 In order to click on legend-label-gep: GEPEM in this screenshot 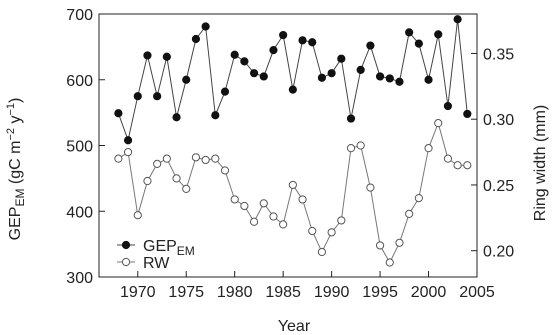, I will do `click(169, 248)`.